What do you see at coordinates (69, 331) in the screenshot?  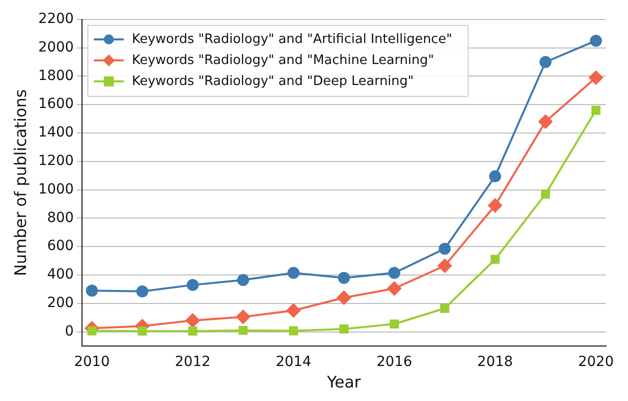 I see `y-tick-label: 0` at bounding box center [69, 331].